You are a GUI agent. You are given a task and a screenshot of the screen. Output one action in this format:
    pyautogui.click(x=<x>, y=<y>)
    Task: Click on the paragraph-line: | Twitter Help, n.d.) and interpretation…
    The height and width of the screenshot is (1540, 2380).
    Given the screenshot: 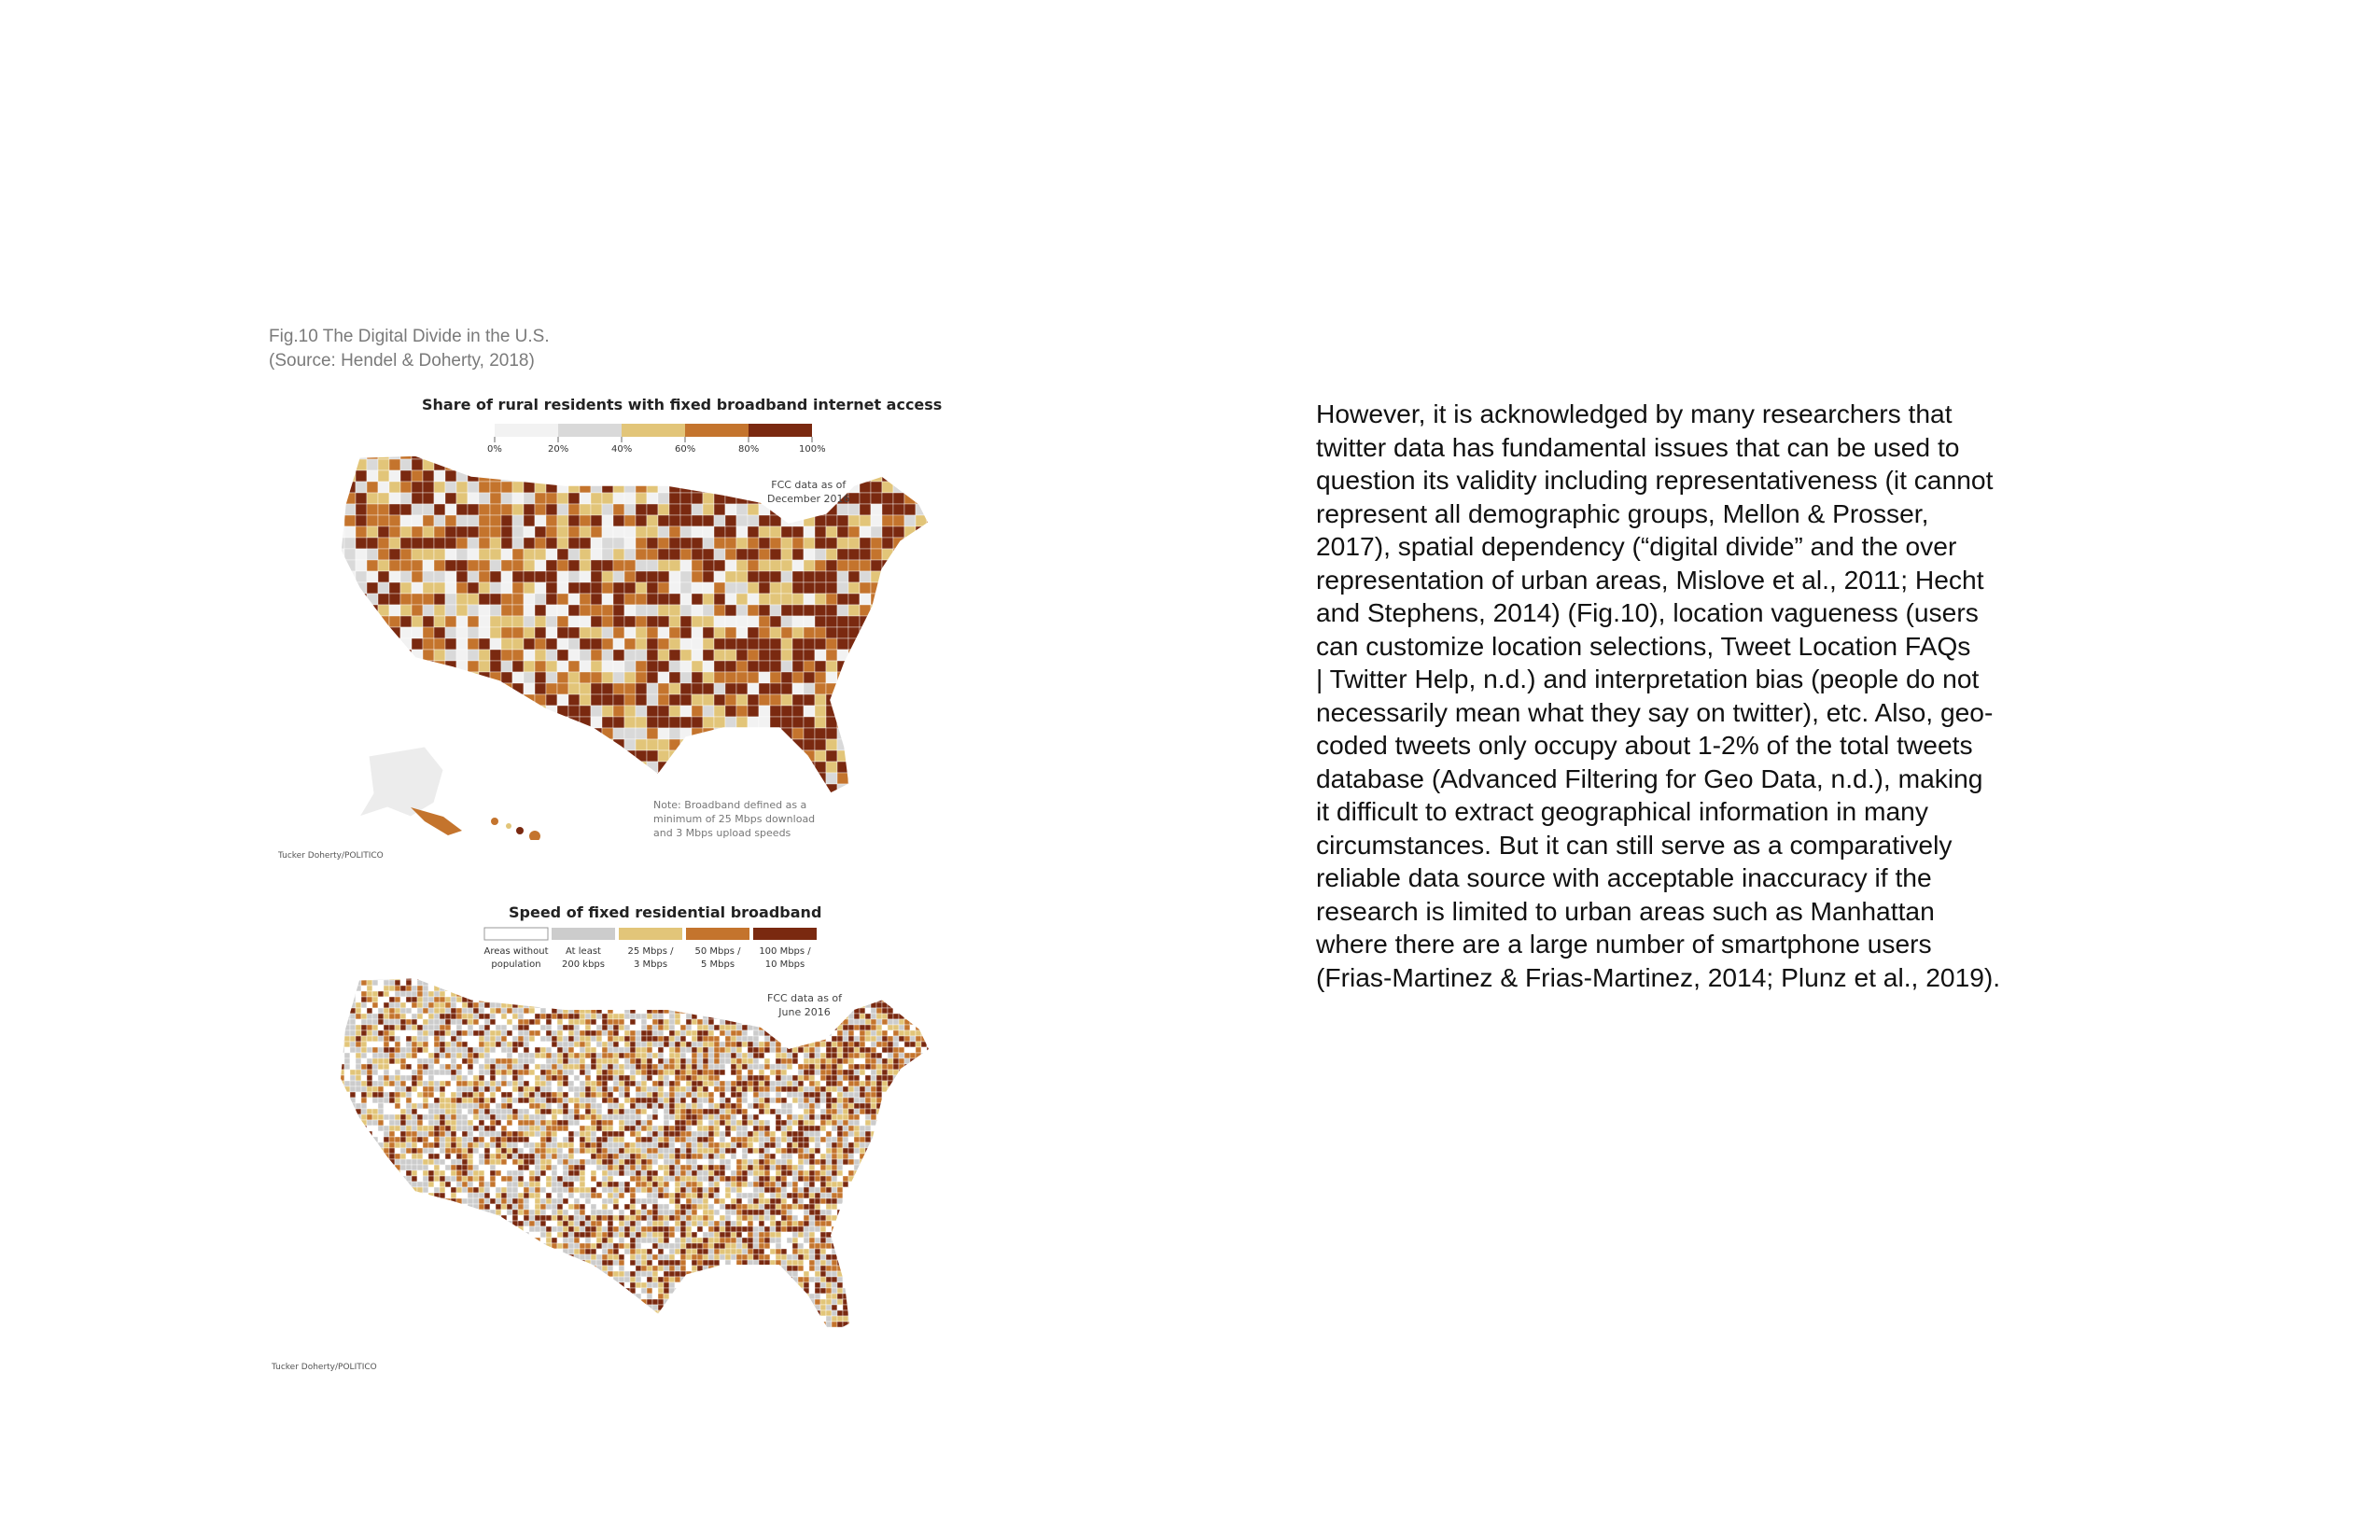 What is the action you would take?
    pyautogui.click(x=1648, y=678)
    